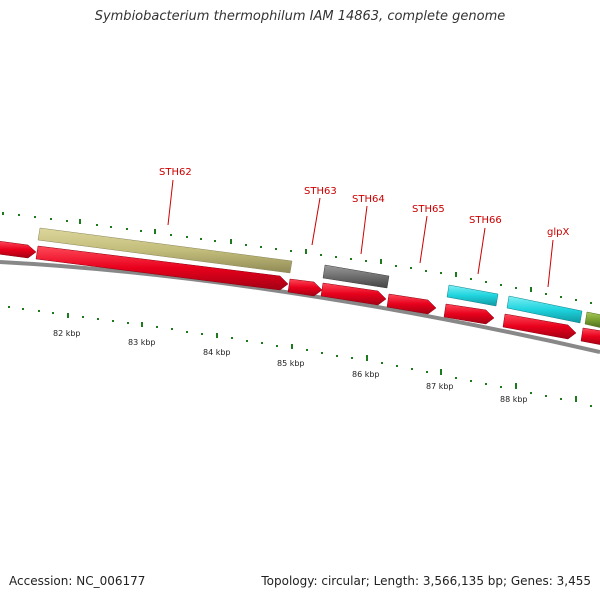  I want to click on gene-next-bar, so click(592, 319).